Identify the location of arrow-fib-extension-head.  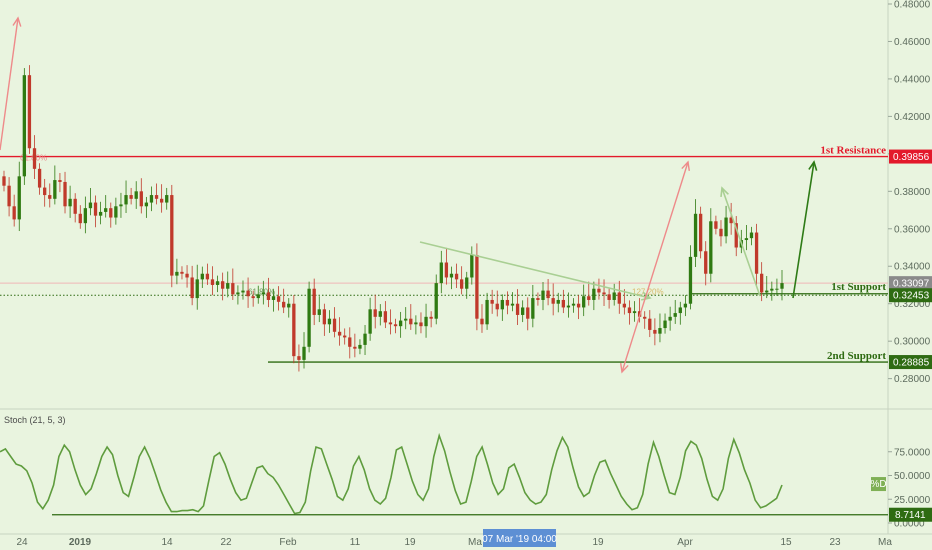
(685, 166).